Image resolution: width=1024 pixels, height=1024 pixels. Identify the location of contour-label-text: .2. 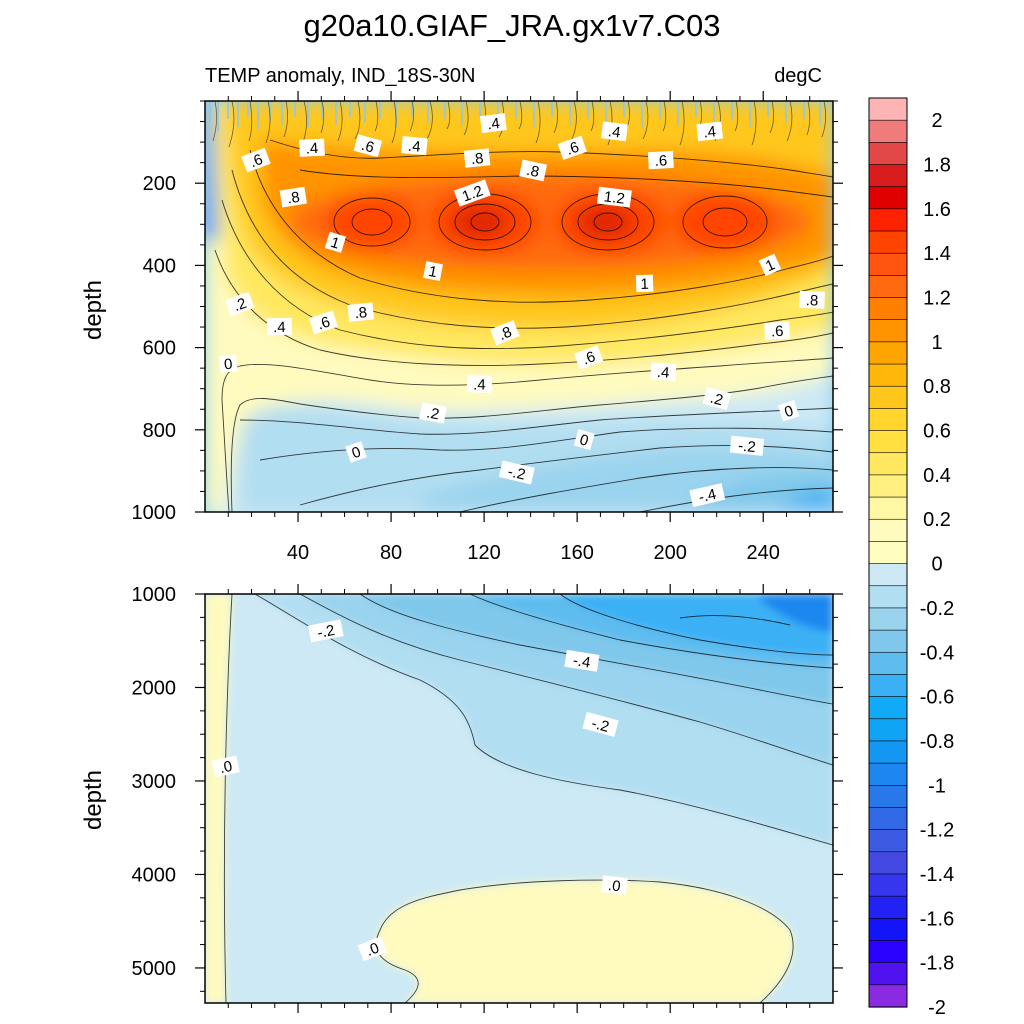
(240, 305).